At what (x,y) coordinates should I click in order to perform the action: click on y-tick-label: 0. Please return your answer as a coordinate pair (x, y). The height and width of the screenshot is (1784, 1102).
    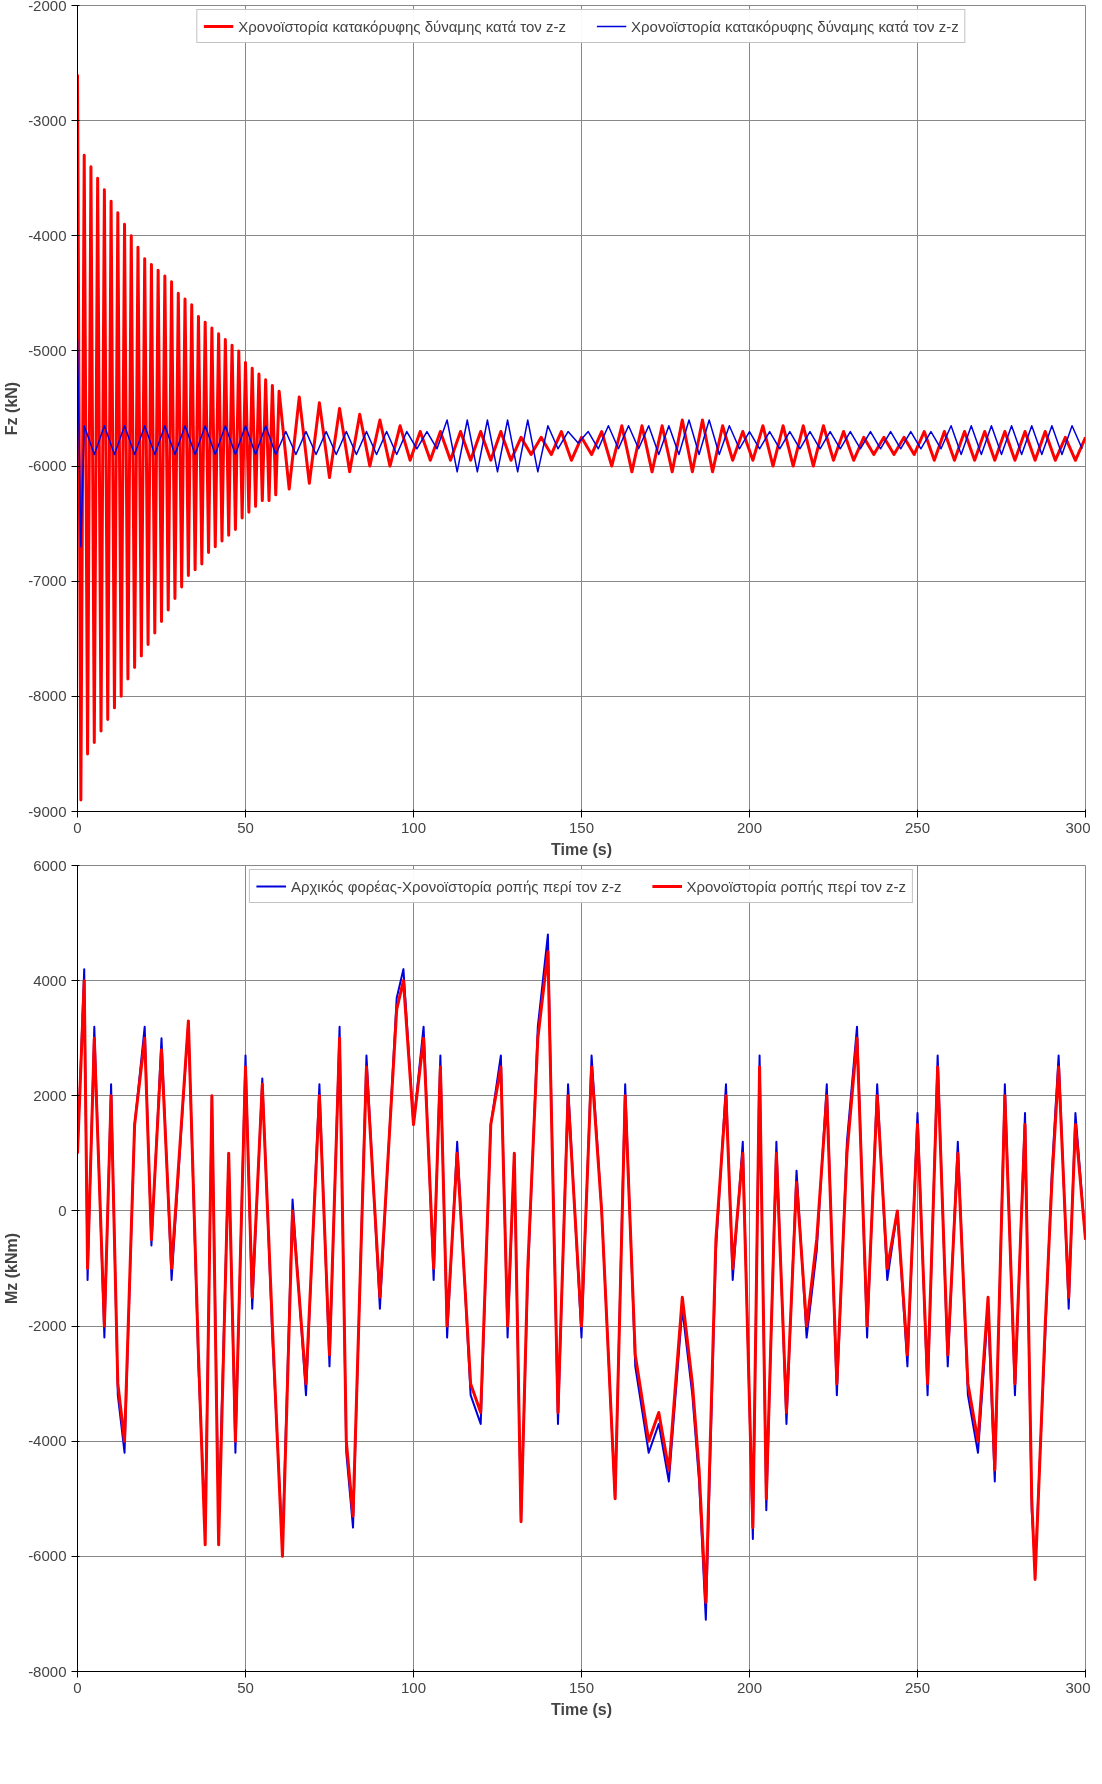
    Looking at the image, I should click on (62, 1210).